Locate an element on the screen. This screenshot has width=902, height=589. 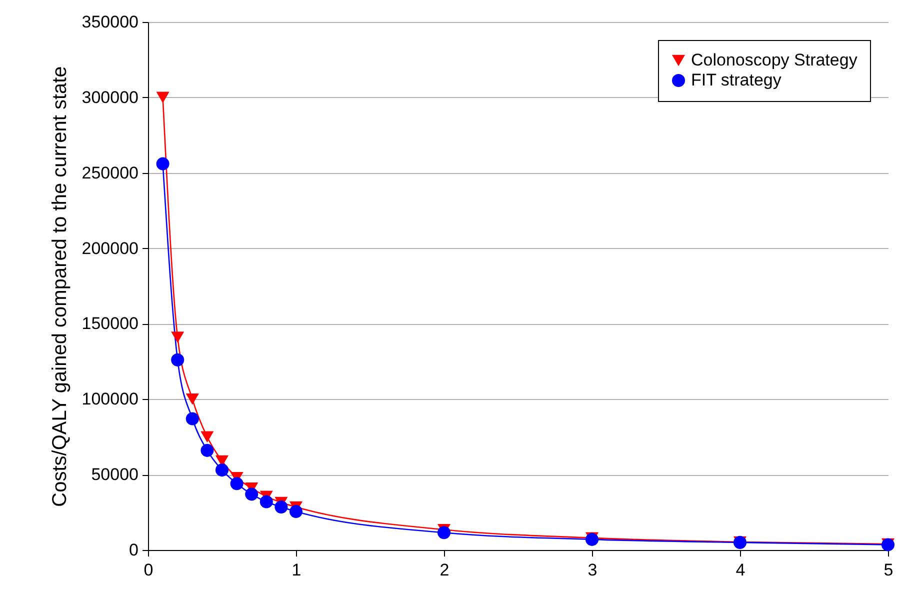
x-tick-label: 2 is located at coordinates (445, 570).